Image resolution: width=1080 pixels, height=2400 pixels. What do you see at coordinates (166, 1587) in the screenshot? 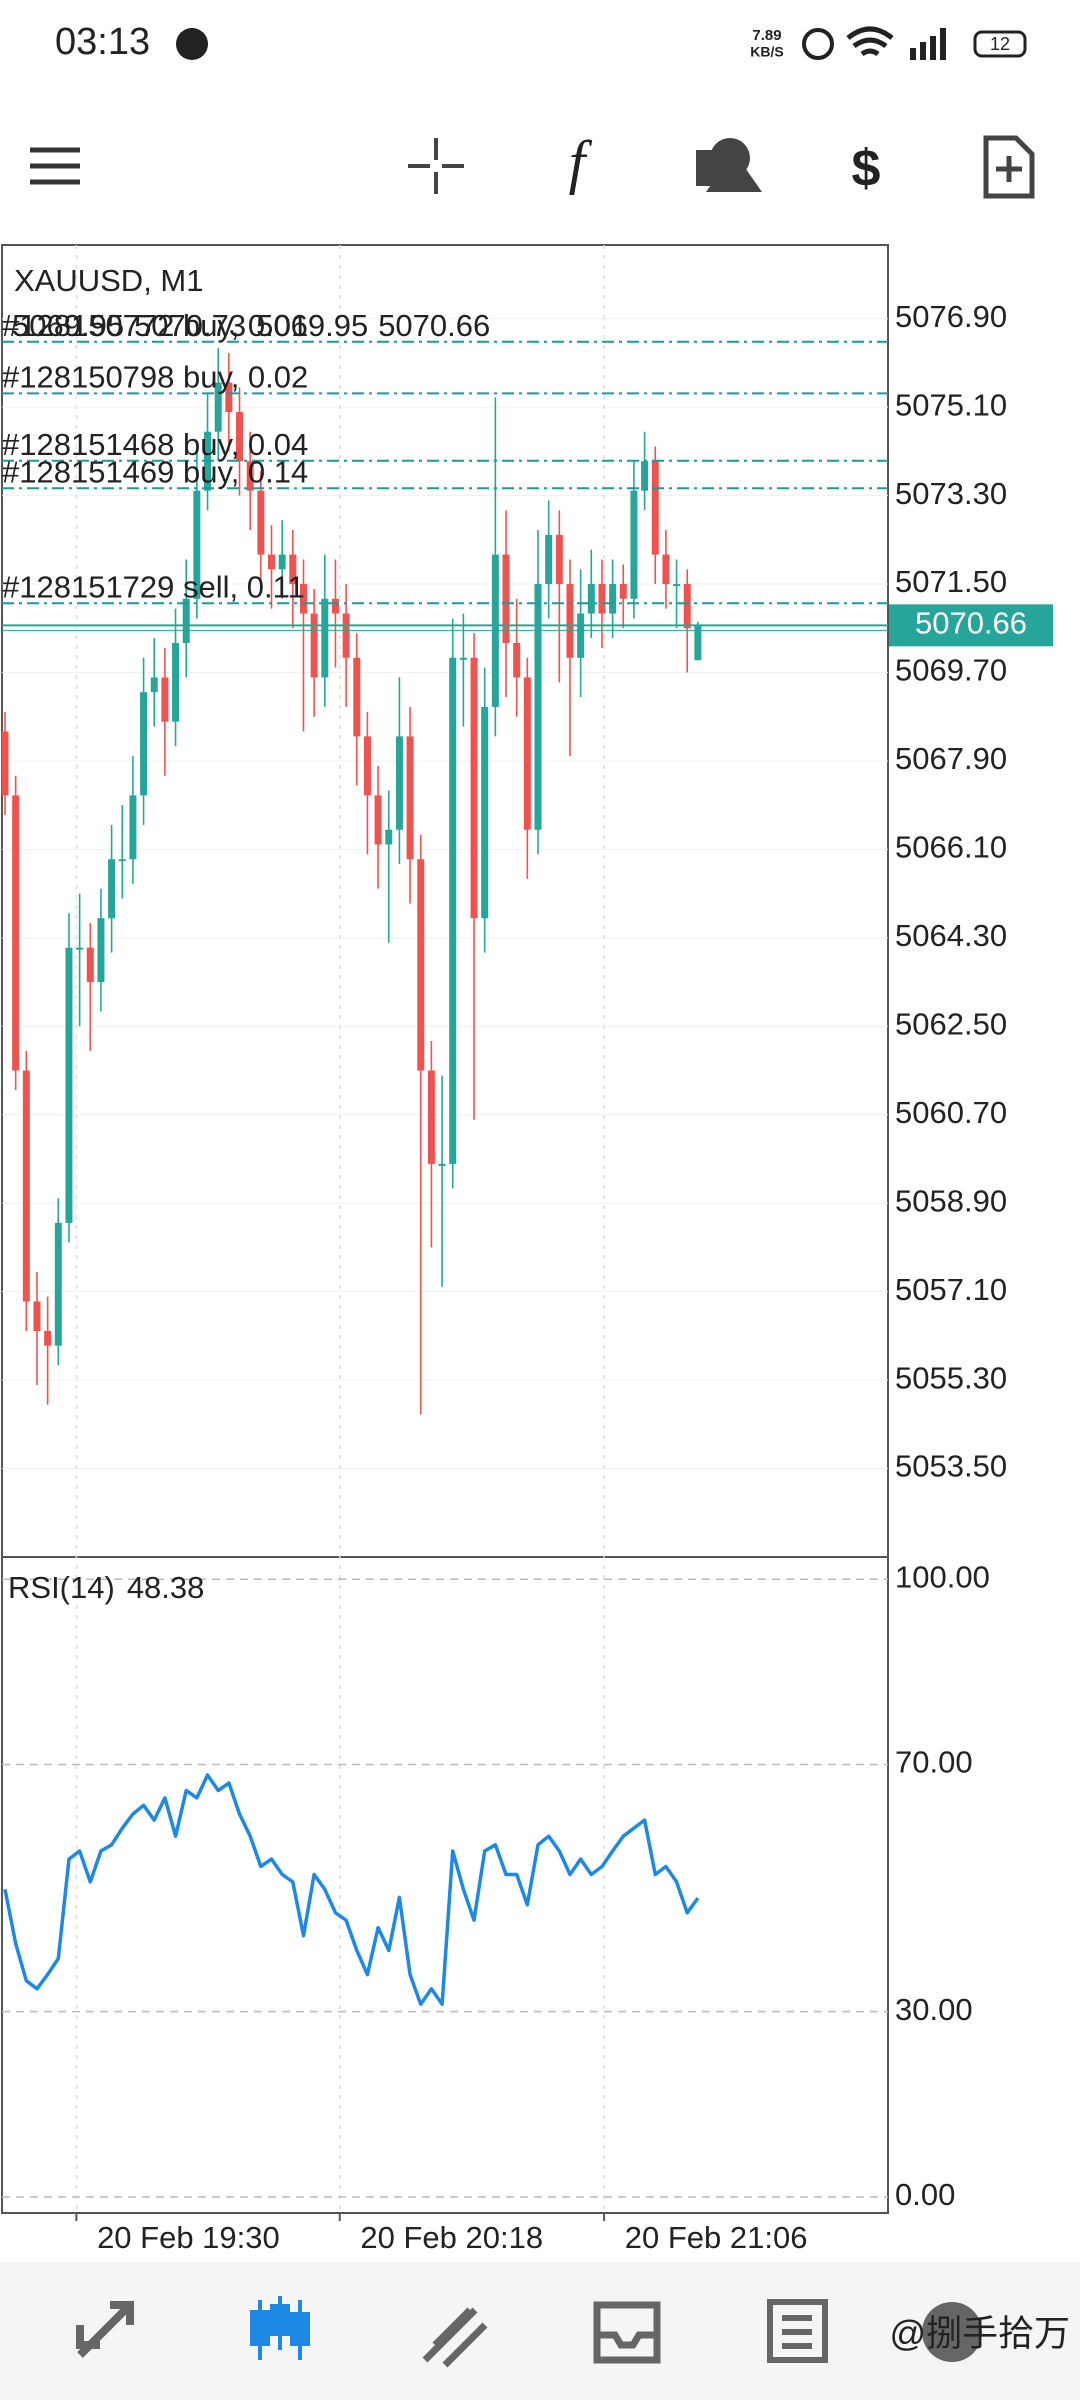
I see `rsi-current: 48.38` at bounding box center [166, 1587].